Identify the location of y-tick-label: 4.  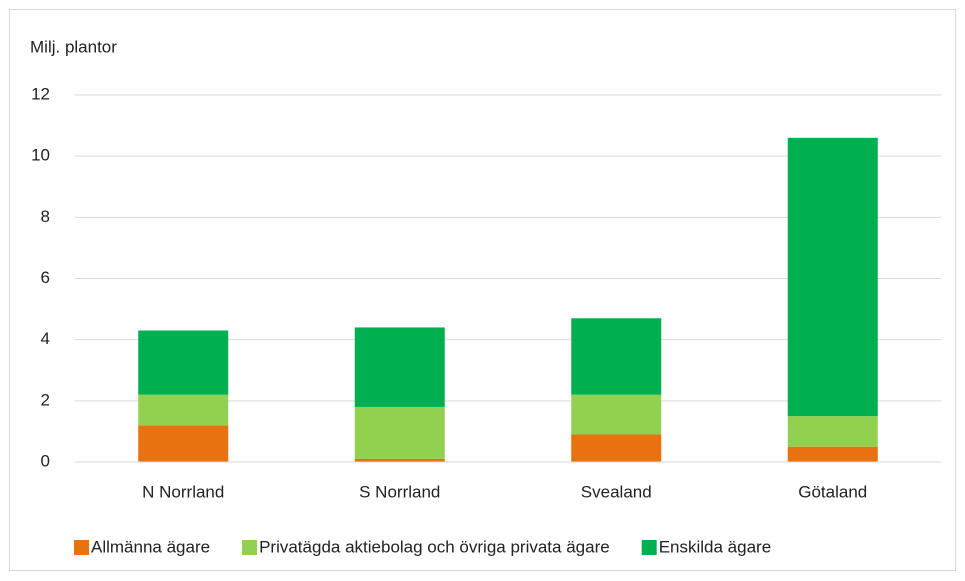
(45, 338).